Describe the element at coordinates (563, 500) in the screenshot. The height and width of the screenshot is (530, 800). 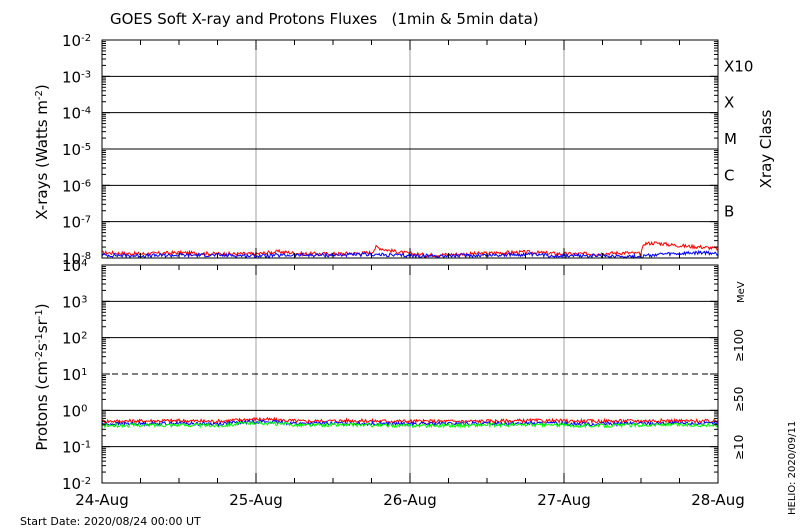
I see `x-tick-label: 27-Aug` at that location.